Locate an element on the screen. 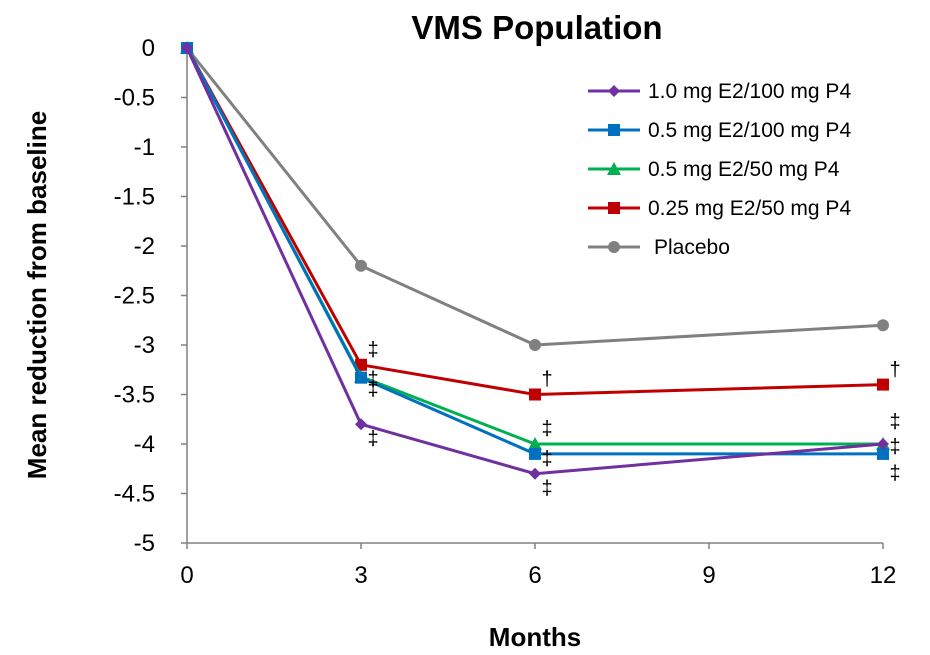 The image size is (930, 655). y-tick-label: -5 is located at coordinates (144, 543).